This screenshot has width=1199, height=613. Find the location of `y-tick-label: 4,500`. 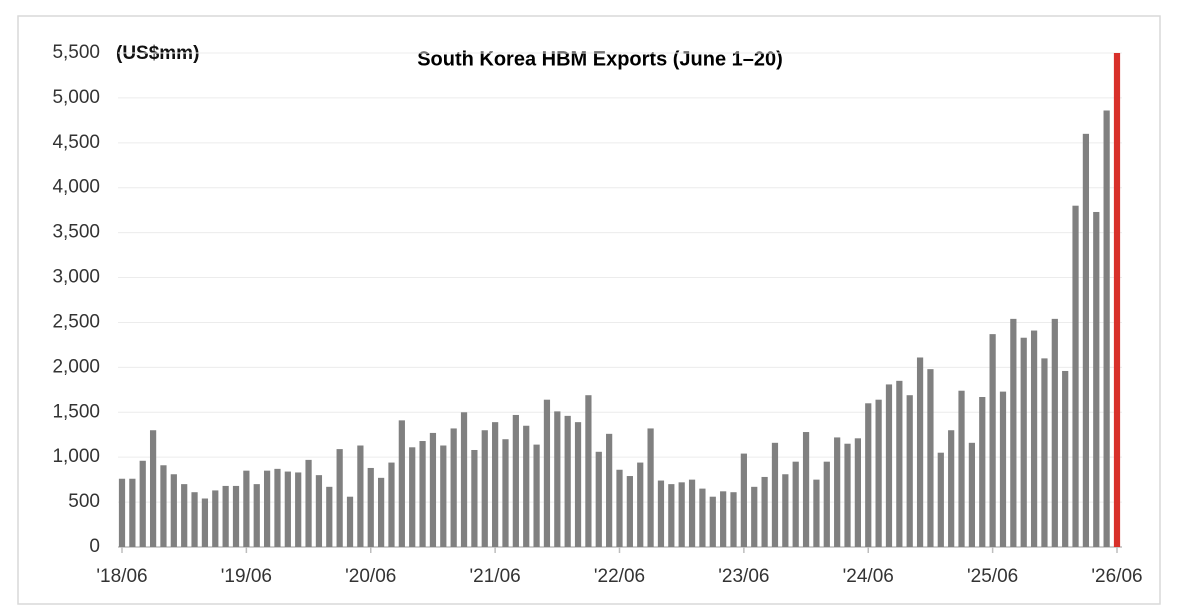

y-tick-label: 4,500 is located at coordinates (76, 142).